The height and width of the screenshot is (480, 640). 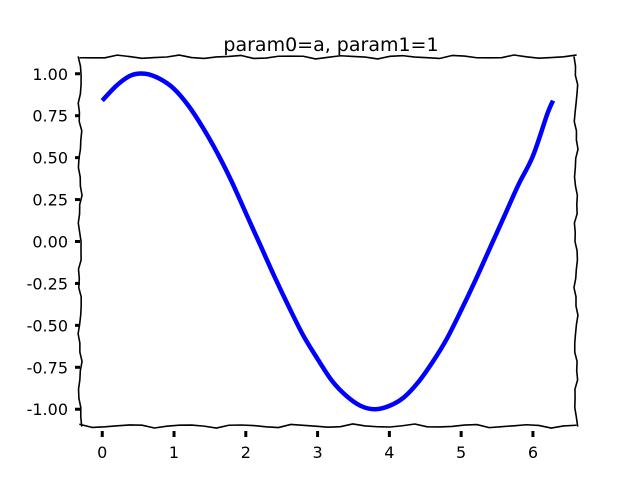 What do you see at coordinates (47, 367) in the screenshot?
I see `y-tick-label: -0.75` at bounding box center [47, 367].